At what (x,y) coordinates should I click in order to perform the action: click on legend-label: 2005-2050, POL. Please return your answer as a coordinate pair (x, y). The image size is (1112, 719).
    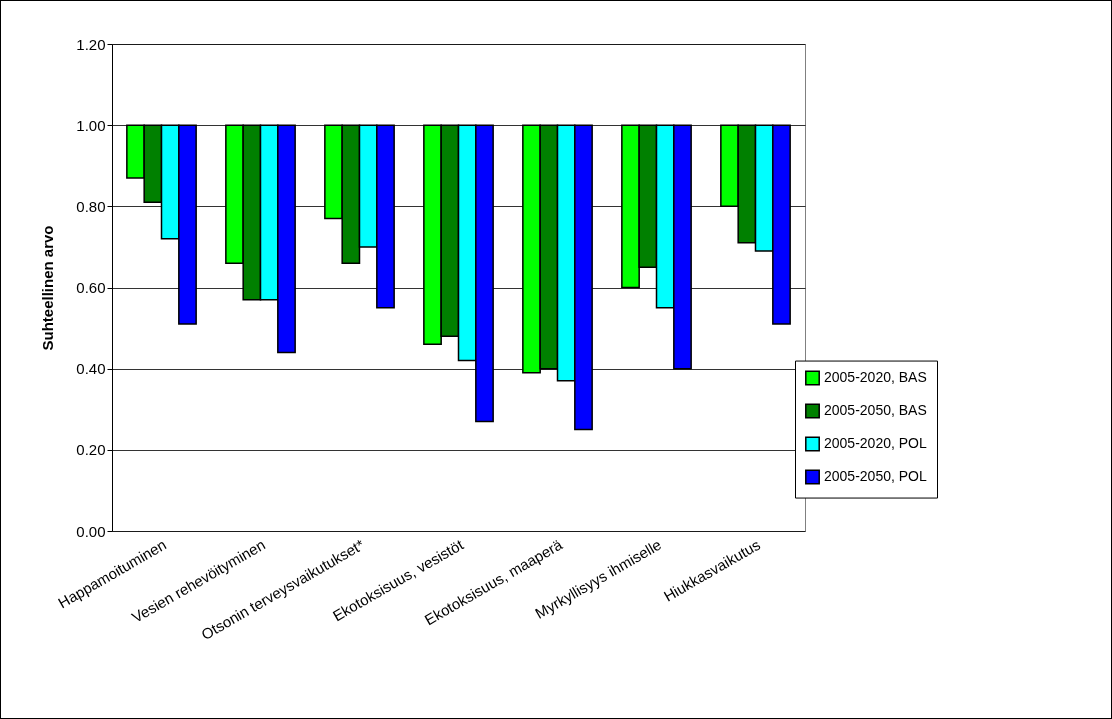
    Looking at the image, I should click on (875, 476).